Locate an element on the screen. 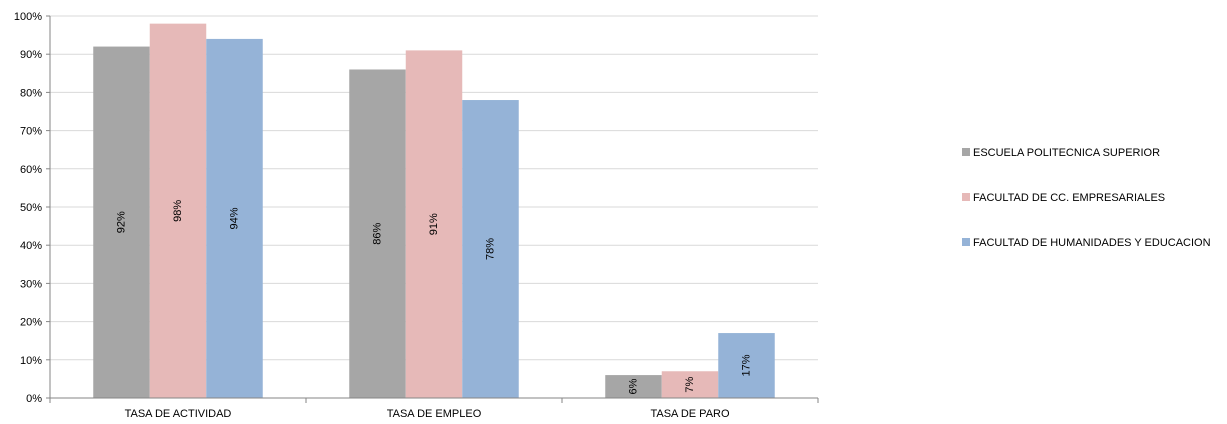 The width and height of the screenshot is (1227, 424). legend-label: ESCUELA POLITECNICA SUPERIOR is located at coordinates (1066, 153).